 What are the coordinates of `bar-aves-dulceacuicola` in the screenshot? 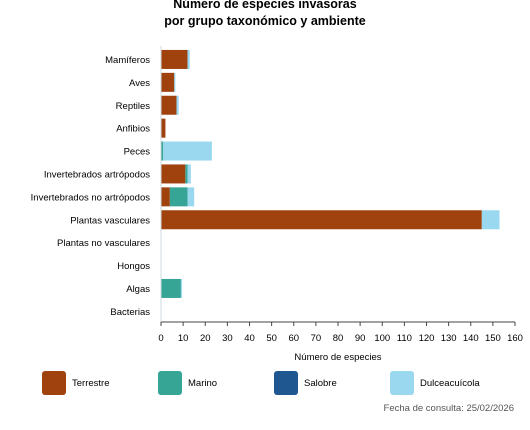 It's located at (175, 82).